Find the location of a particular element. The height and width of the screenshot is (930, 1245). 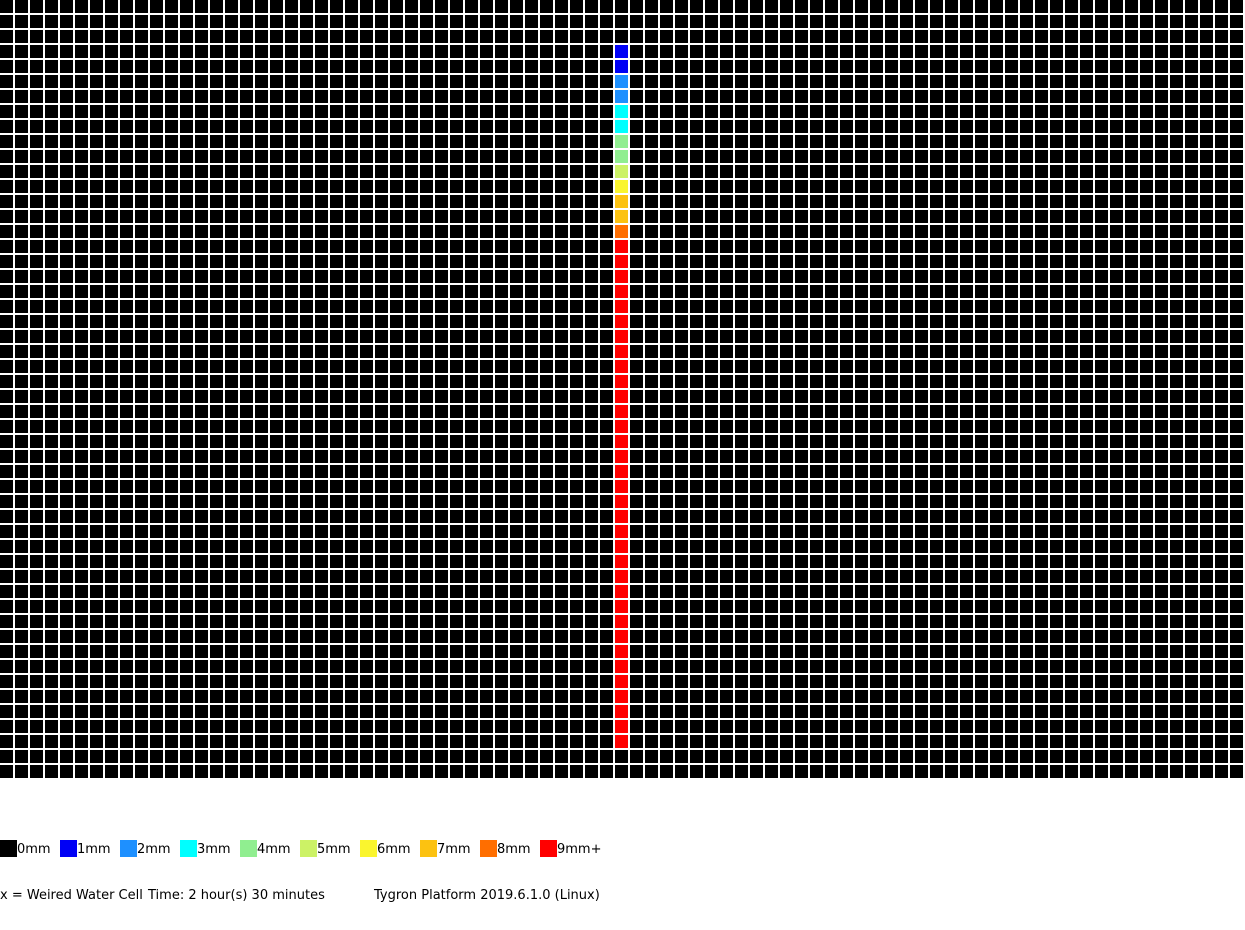

legend-swatch-5mm is located at coordinates (308, 848).